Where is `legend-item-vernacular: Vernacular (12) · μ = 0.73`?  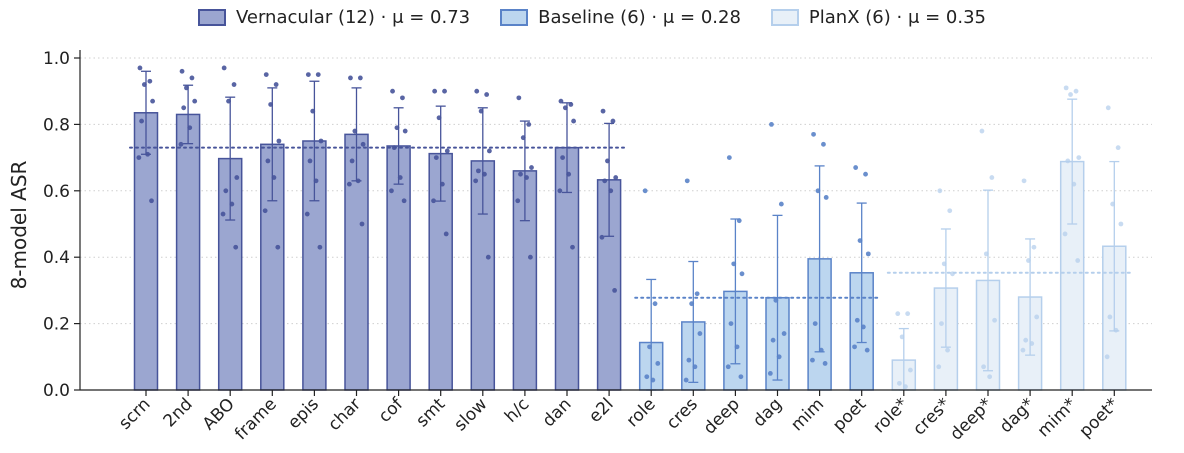
legend-item-vernacular: Vernacular (12) · μ = 0.73 is located at coordinates (334, 17).